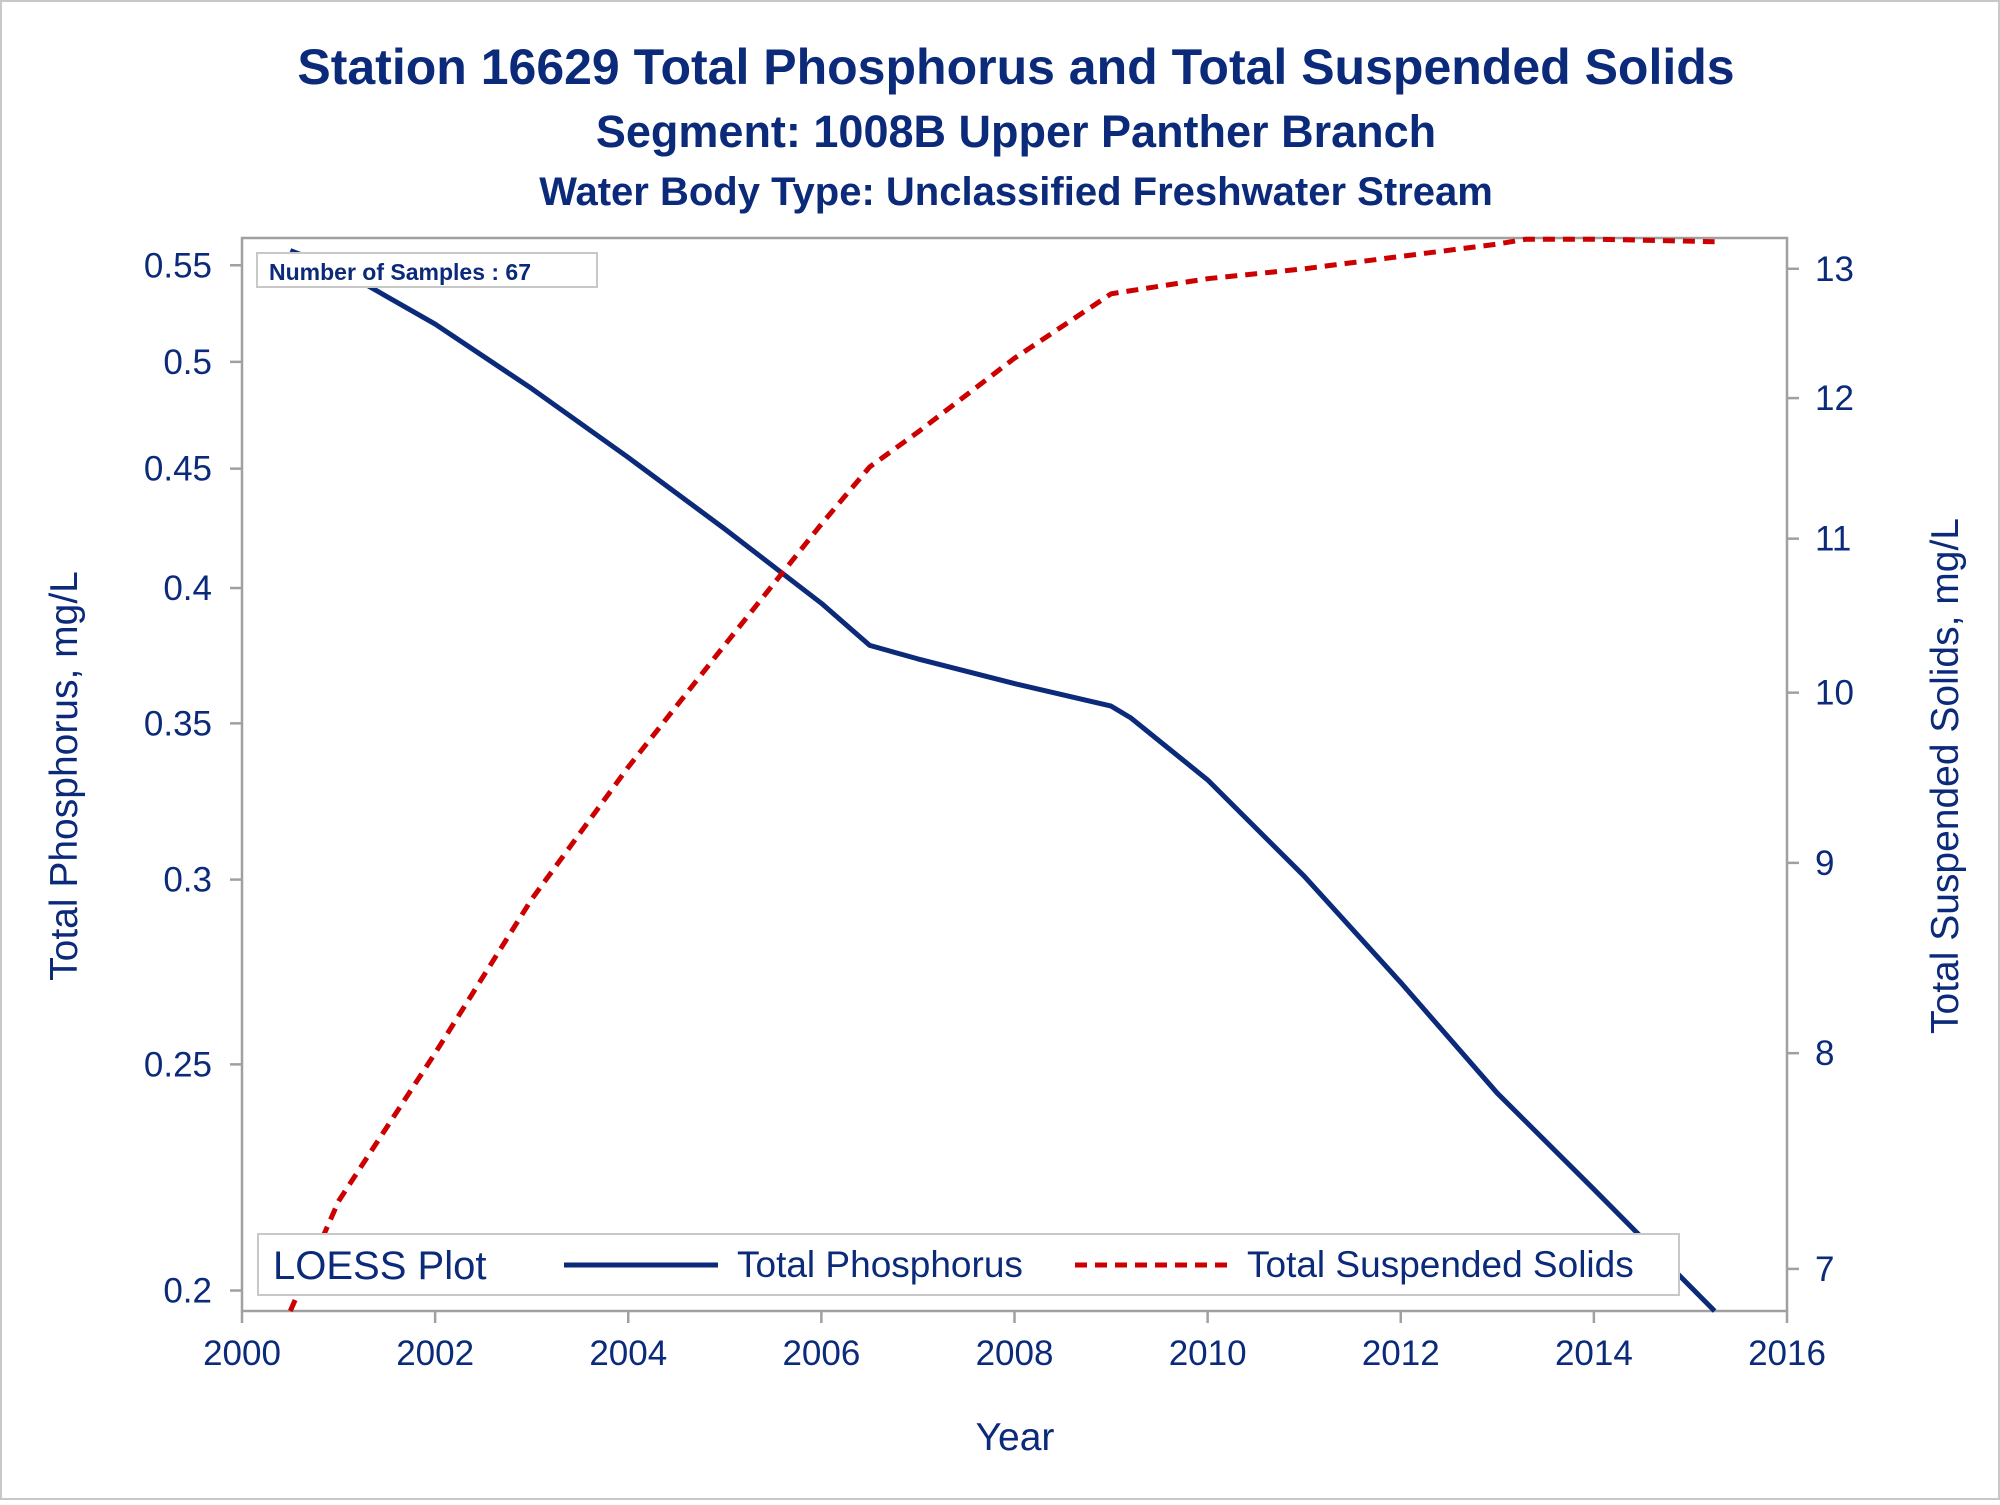 The width and height of the screenshot is (2000, 1505). What do you see at coordinates (400, 272) in the screenshot?
I see `sample-count-text: Number of Samples : 67` at bounding box center [400, 272].